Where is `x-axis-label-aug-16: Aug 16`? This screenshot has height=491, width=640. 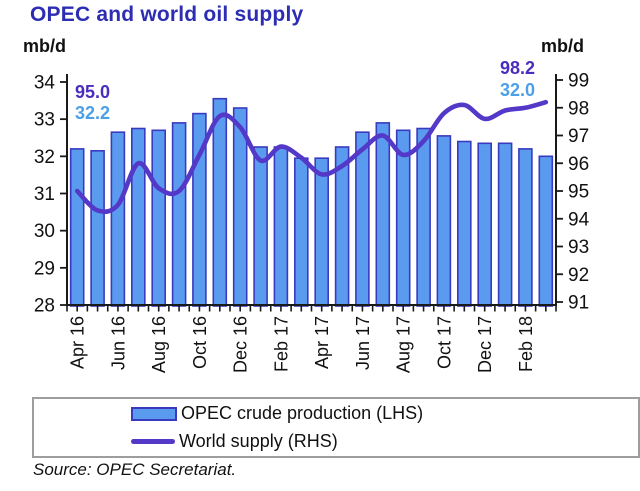 x-axis-label-aug-16: Aug 16 is located at coordinates (159, 344).